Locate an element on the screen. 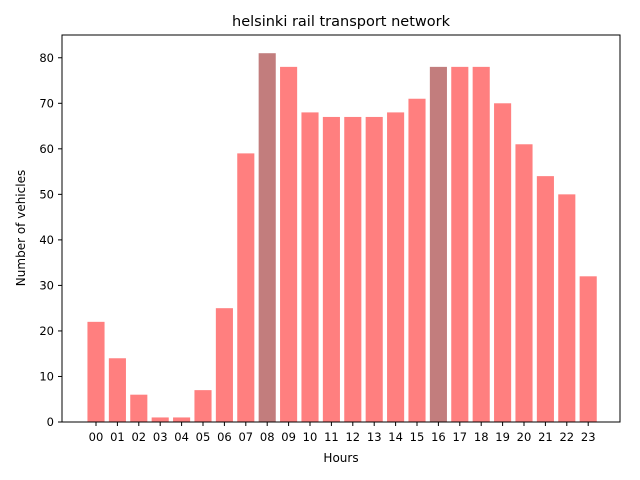 The image size is (640, 480). x-tick-label-22: 22 is located at coordinates (566, 437).